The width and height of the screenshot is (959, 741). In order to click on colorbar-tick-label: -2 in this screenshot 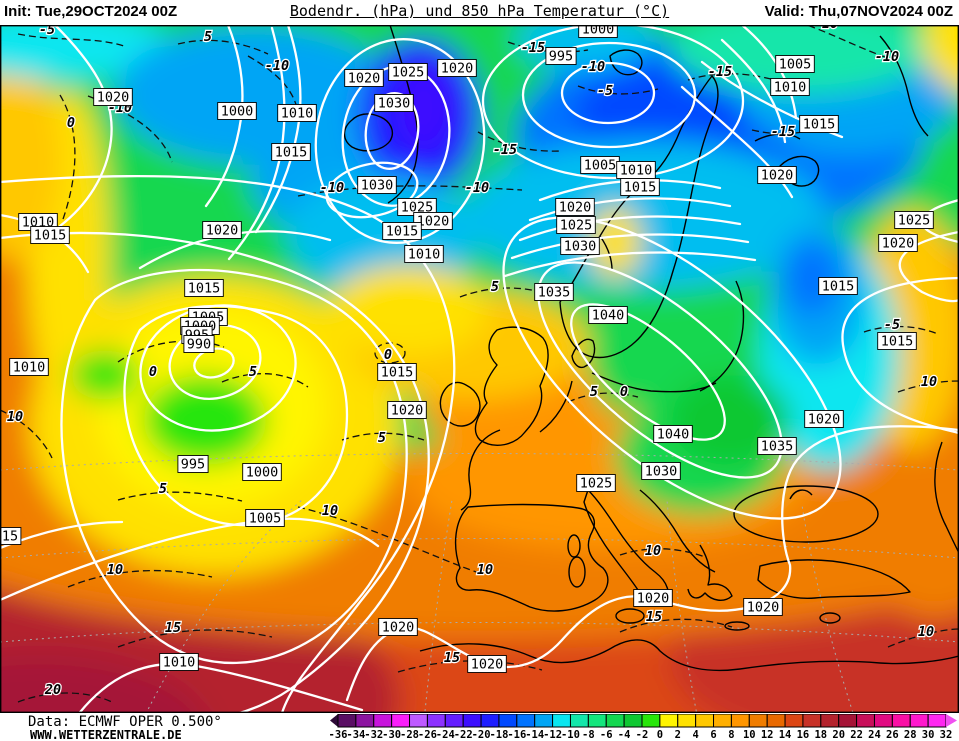, I will do `click(642, 735)`.